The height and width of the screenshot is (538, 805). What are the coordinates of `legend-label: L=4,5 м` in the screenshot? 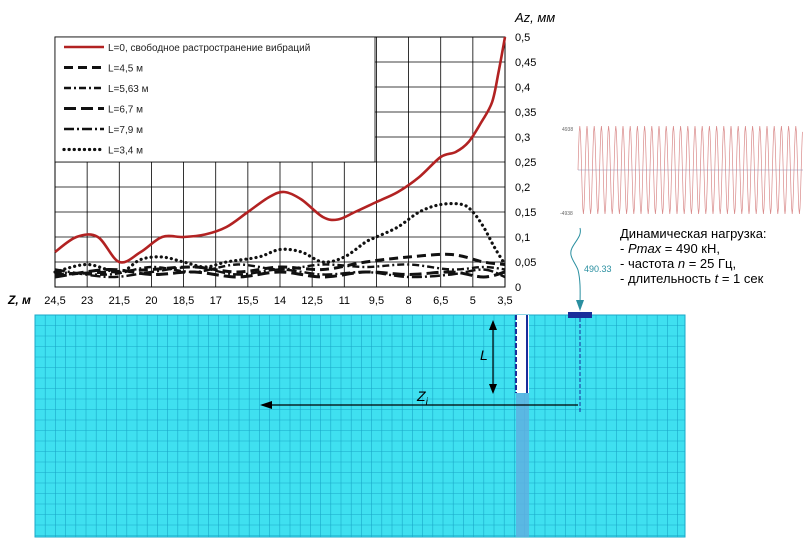 It's located at (125, 69).